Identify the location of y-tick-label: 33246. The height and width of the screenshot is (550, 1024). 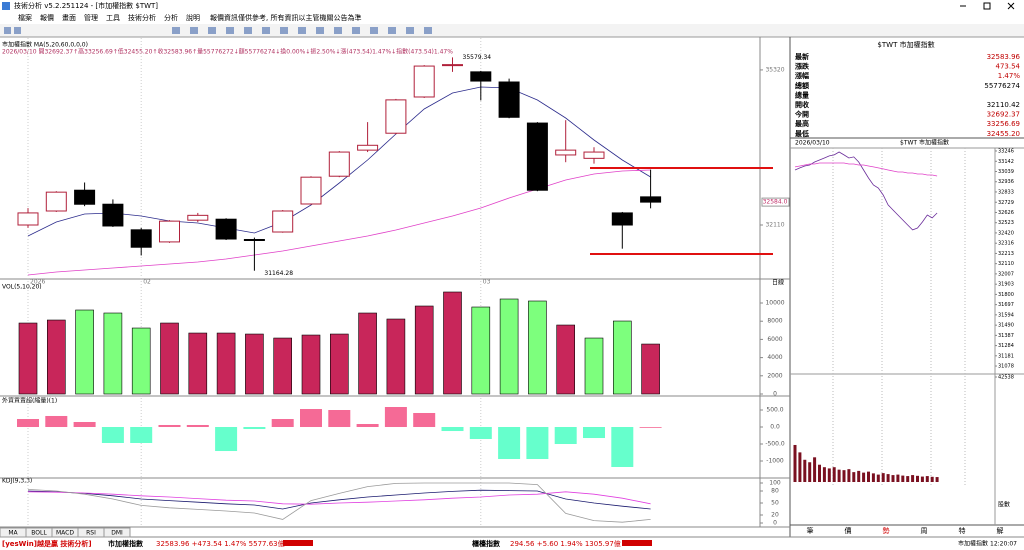
(1006, 151).